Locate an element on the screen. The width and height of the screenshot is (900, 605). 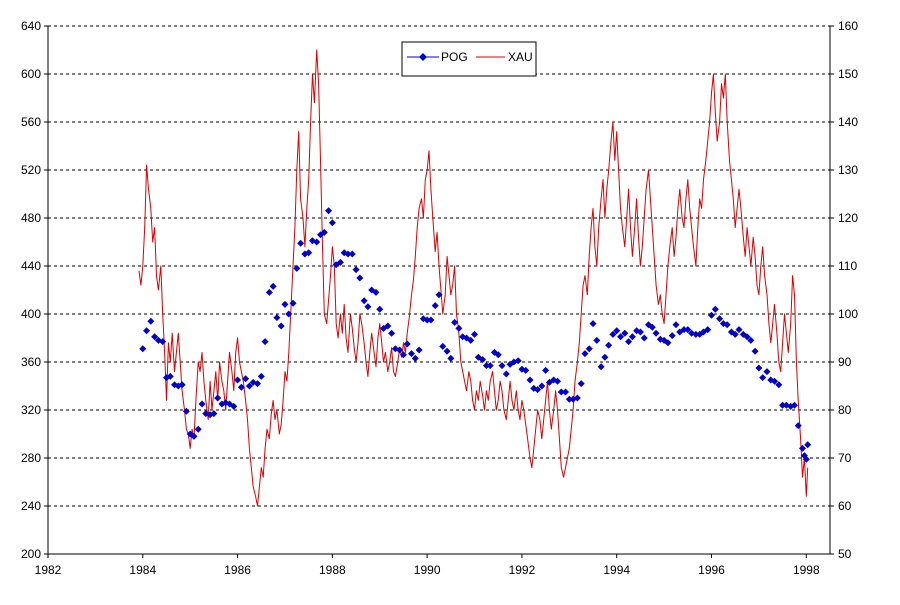
x-tick-label: 1996 is located at coordinates (711, 570).